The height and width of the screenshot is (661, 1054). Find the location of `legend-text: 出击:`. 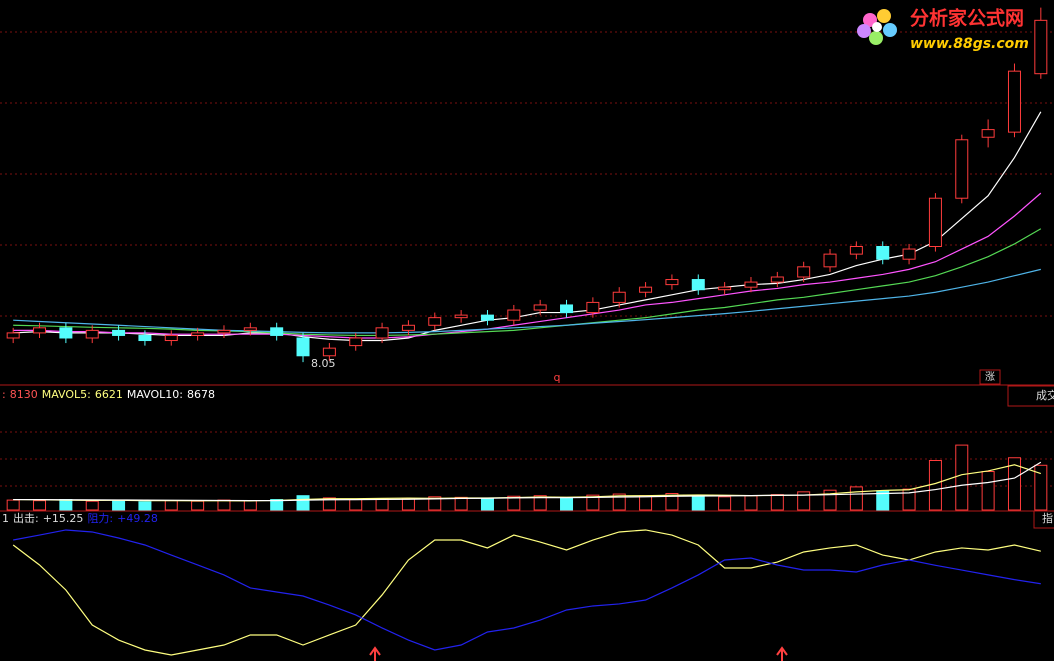

legend-text: 出击: is located at coordinates (26, 518).